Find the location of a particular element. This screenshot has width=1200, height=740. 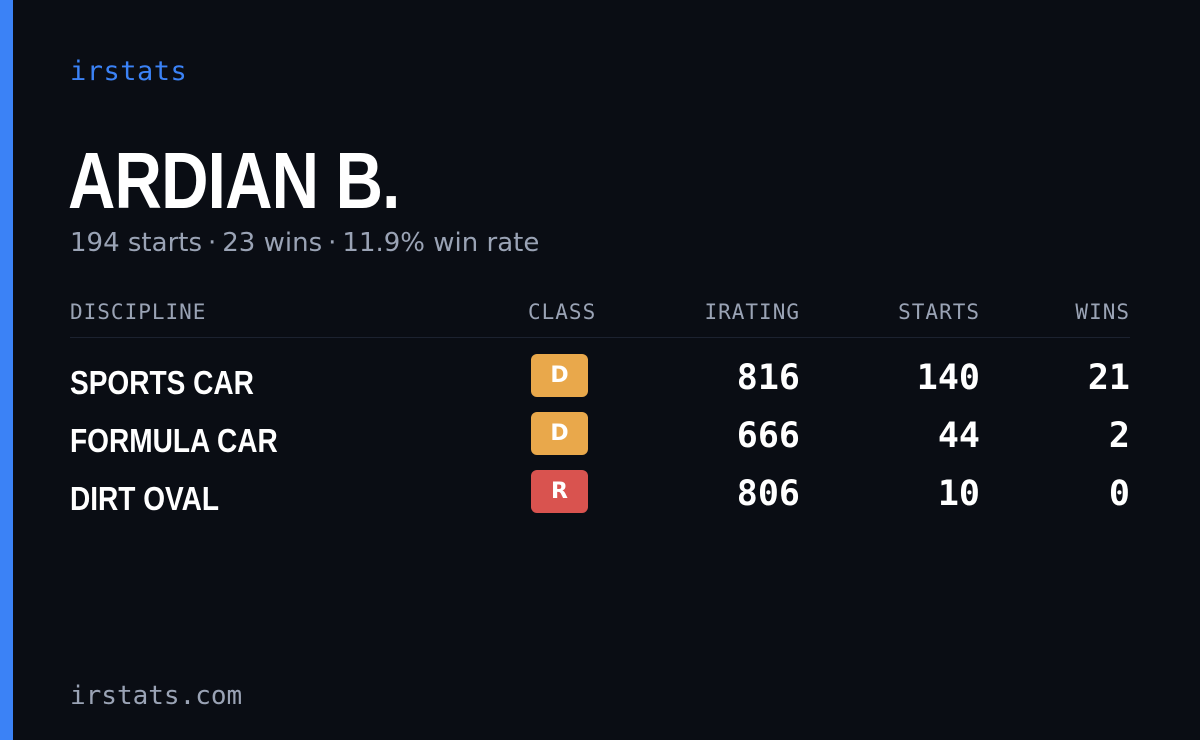

column-header-discipline: DISCIPLINE is located at coordinates (138, 312).